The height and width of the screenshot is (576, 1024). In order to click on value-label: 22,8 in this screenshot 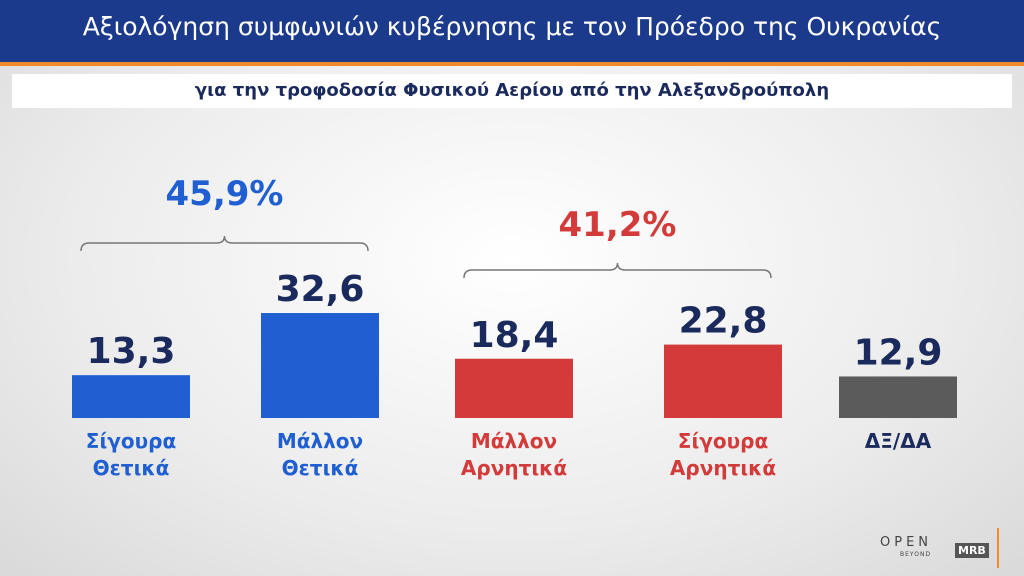, I will do `click(723, 321)`.